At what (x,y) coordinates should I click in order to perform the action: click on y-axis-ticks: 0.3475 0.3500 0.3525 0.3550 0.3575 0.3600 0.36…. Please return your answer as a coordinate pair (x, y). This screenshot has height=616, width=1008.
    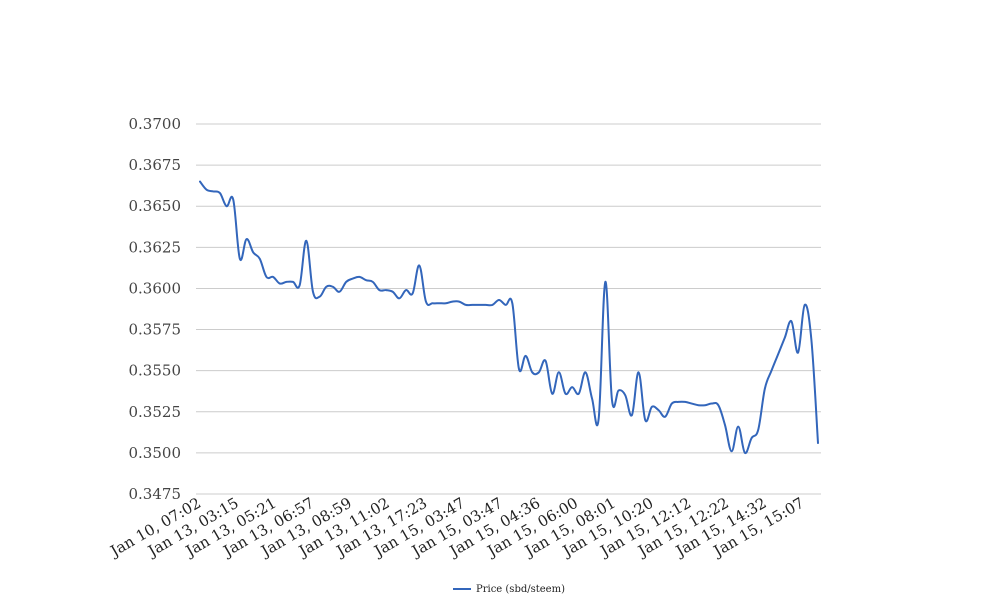
    Looking at the image, I should click on (155, 309).